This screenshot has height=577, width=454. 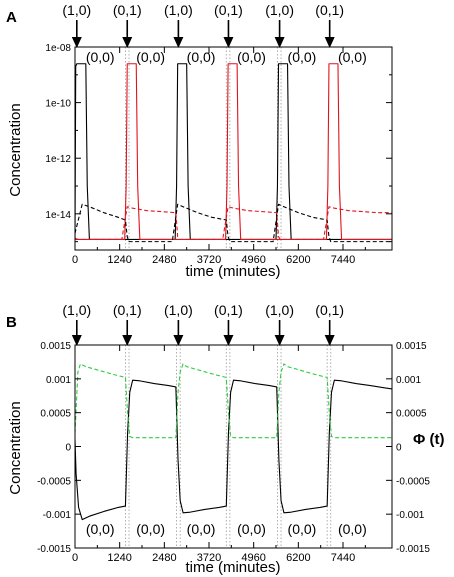 What do you see at coordinates (164, 260) in the screenshot?
I see `panel-a-x-tick-label: 2480` at bounding box center [164, 260].